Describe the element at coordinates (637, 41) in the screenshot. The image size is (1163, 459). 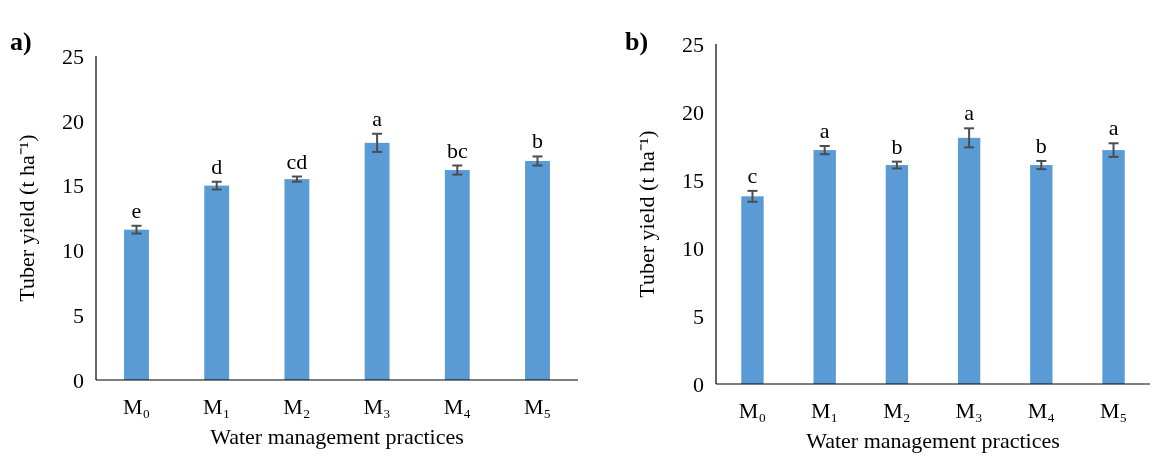
I see `chart-title: b)` at that location.